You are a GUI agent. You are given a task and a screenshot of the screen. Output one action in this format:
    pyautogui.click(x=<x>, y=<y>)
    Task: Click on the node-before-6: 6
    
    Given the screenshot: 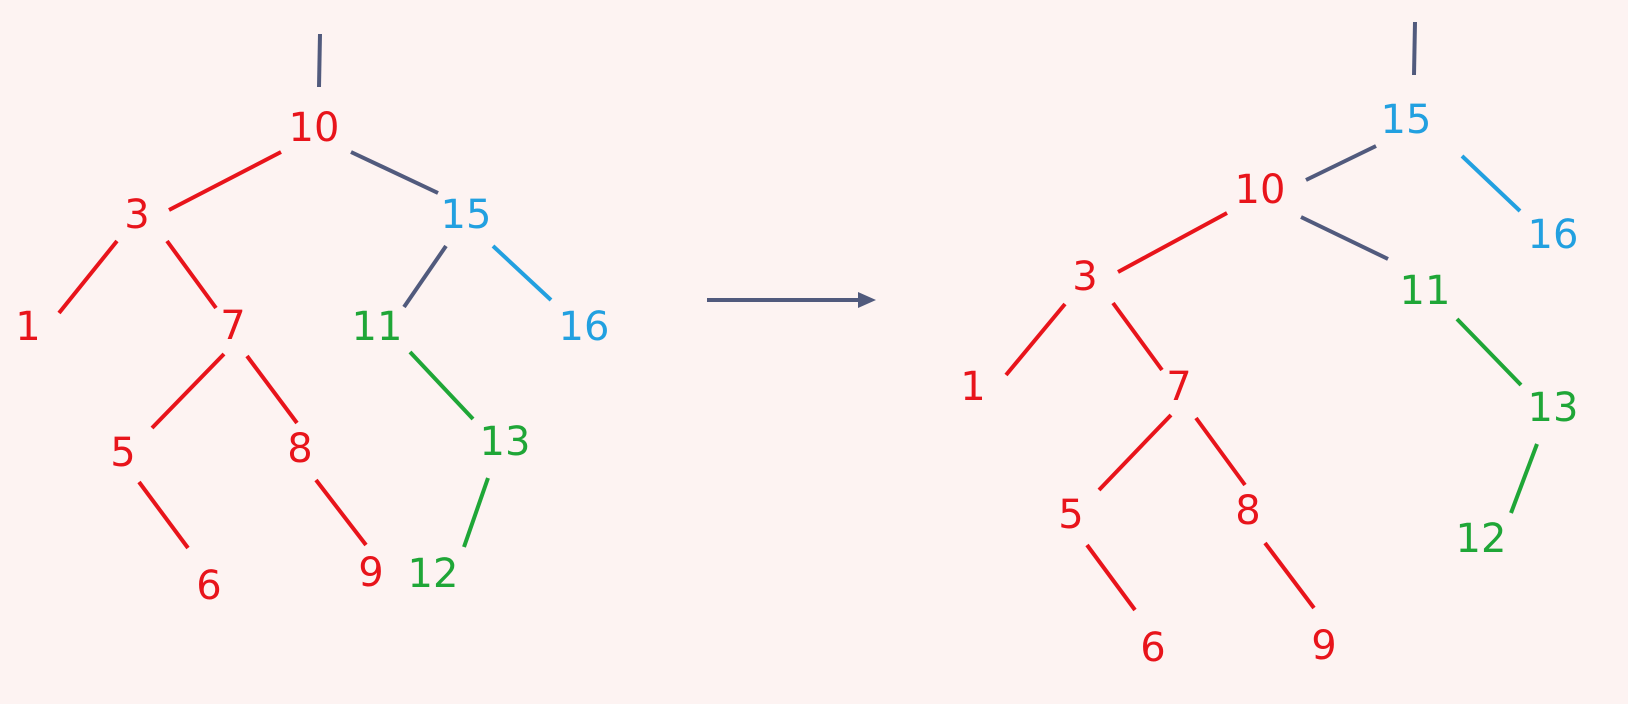 What is the action you would take?
    pyautogui.click(x=208, y=586)
    